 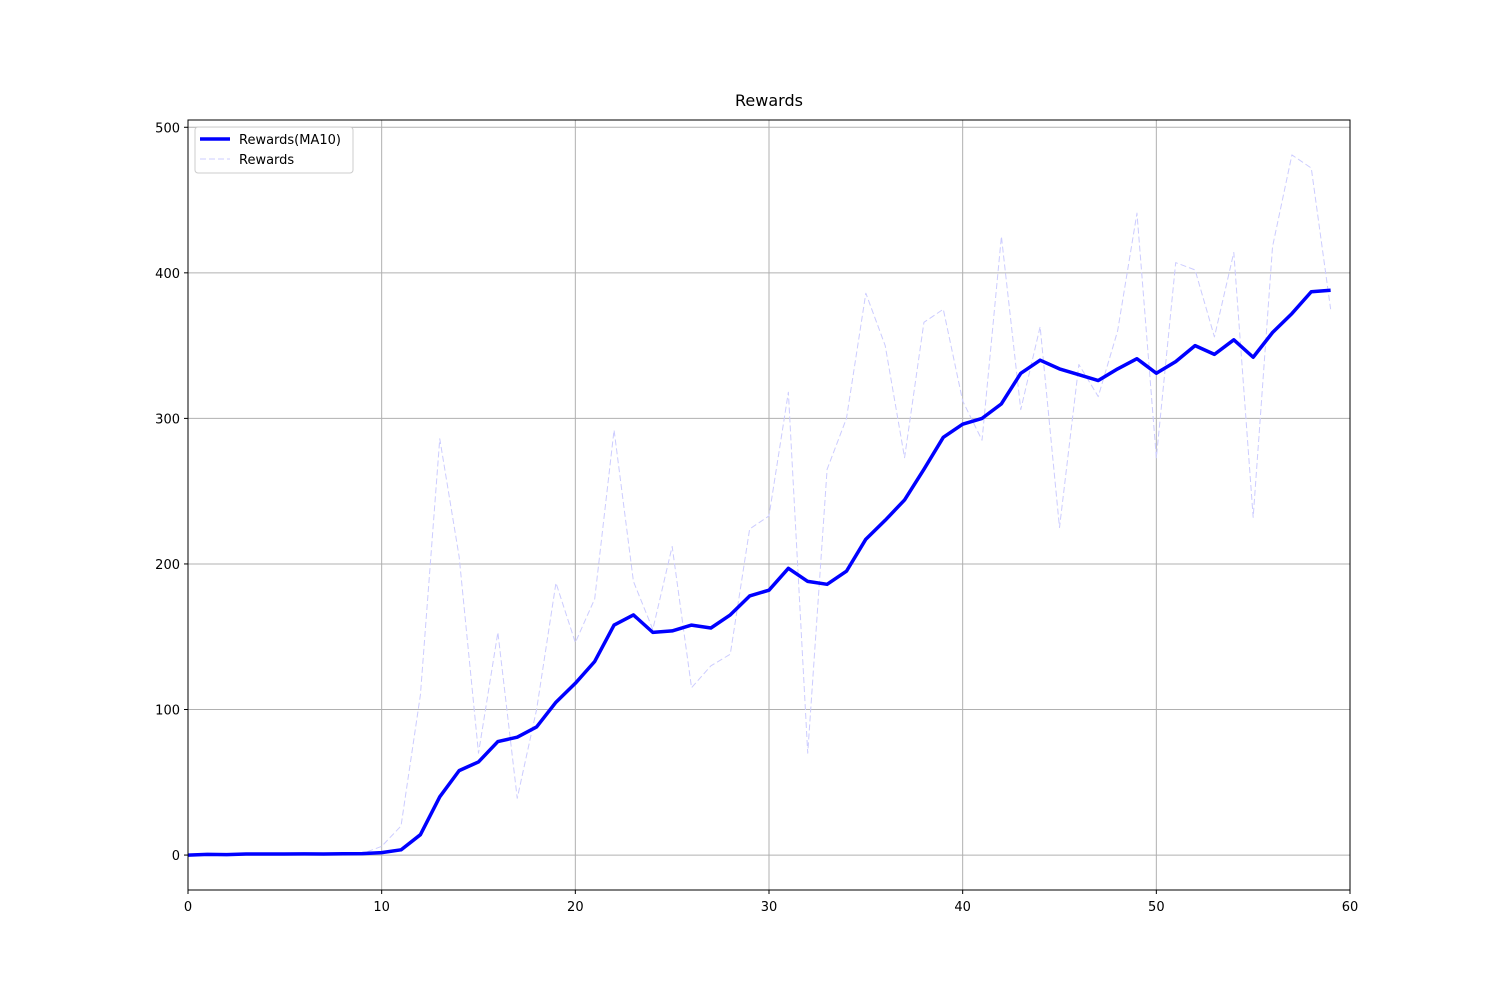 I want to click on y-tick-label: 200, so click(x=167, y=565).